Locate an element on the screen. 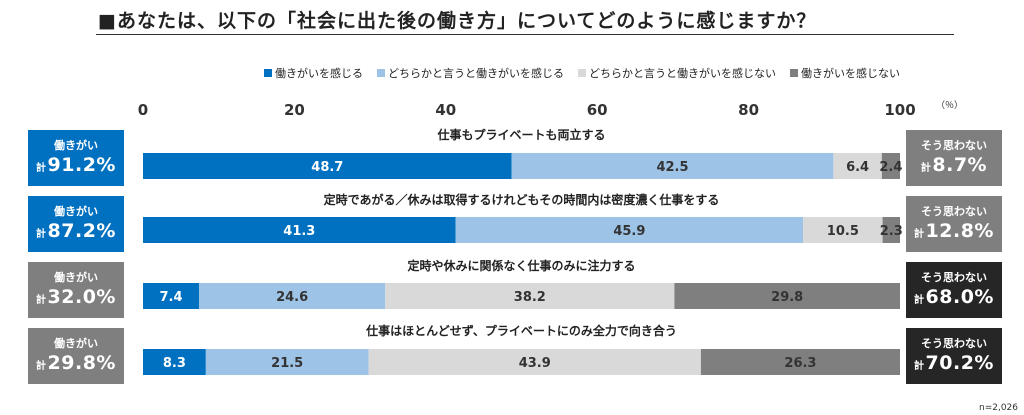 The image size is (1024, 415). x-tick-label: 40 is located at coordinates (445, 110).